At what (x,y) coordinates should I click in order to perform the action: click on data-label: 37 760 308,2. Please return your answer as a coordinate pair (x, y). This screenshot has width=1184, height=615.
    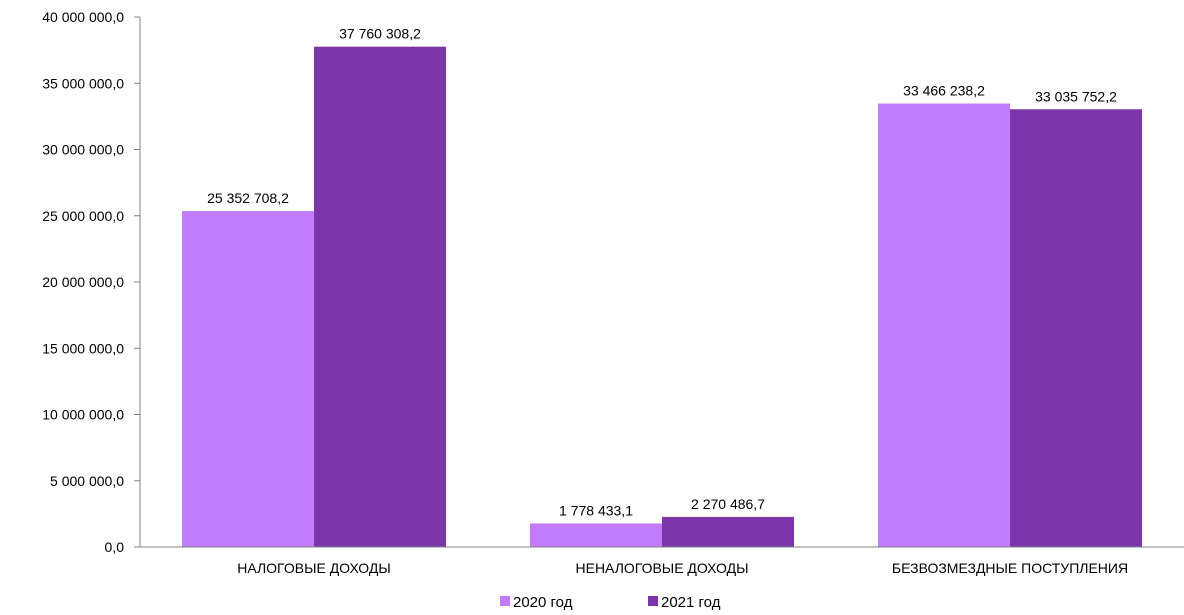
    Looking at the image, I should click on (380, 34).